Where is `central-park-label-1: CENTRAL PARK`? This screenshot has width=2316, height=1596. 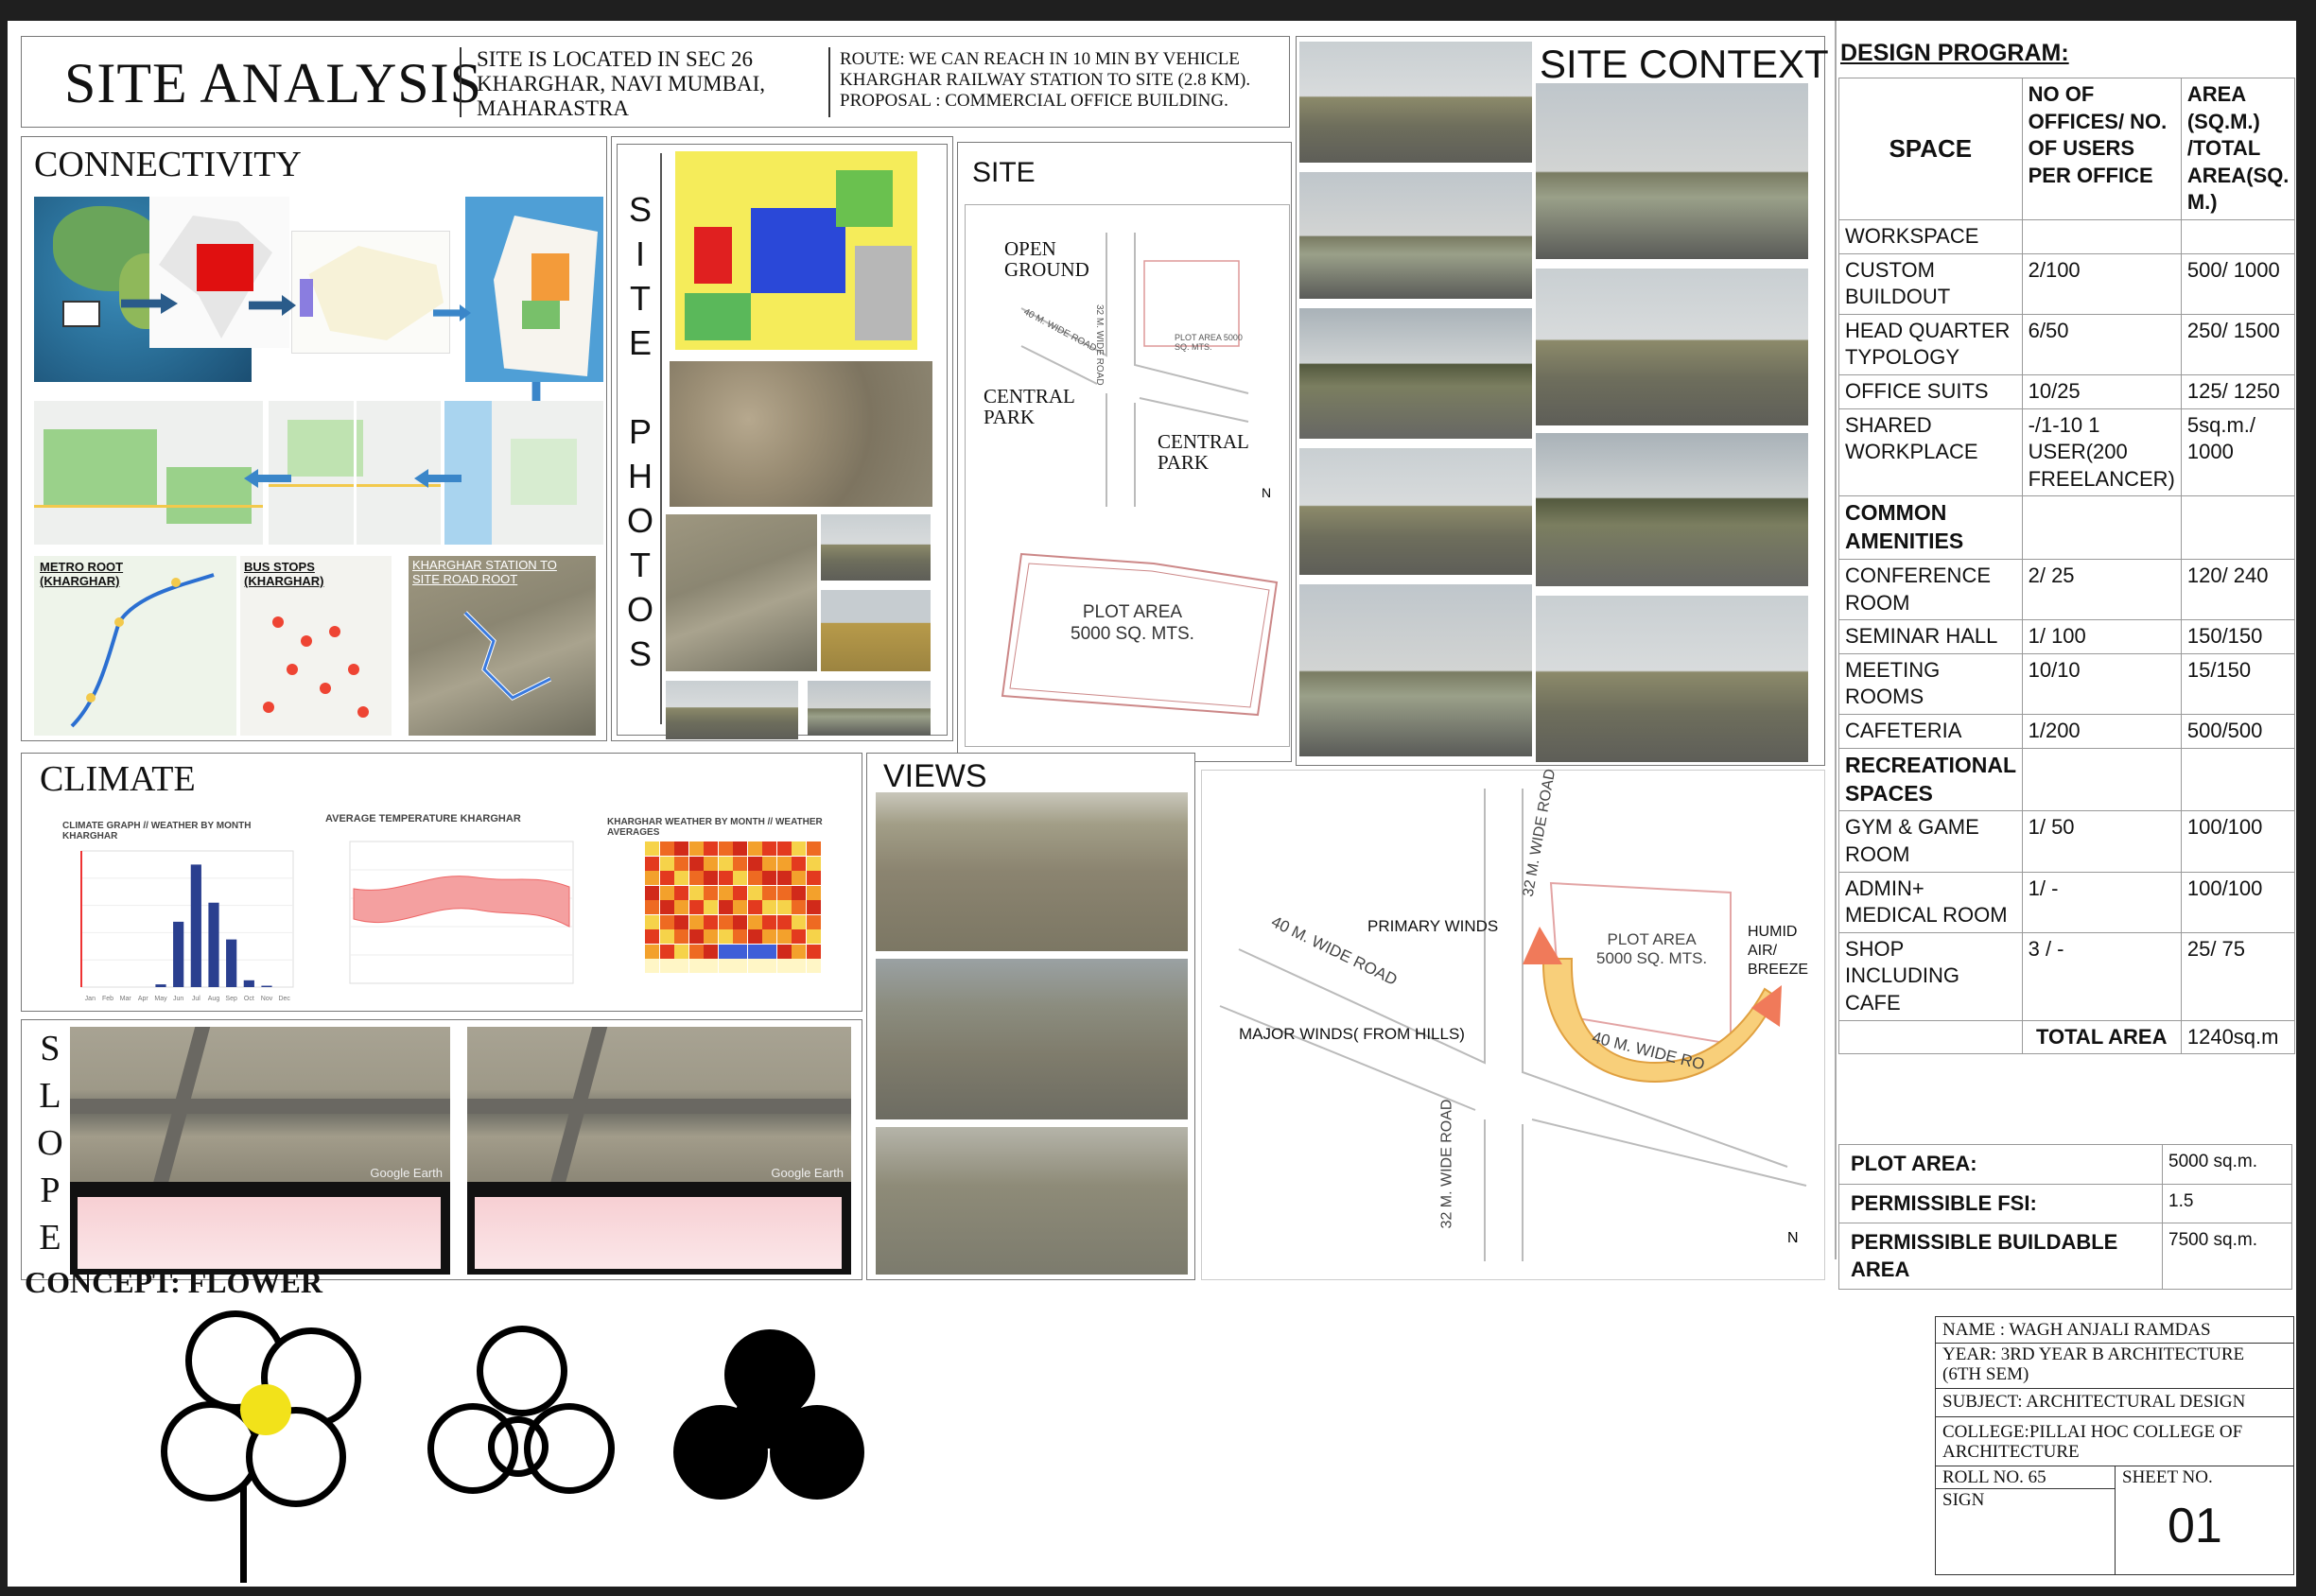
central-park-label-1: CENTRAL PARK is located at coordinates (1029, 407).